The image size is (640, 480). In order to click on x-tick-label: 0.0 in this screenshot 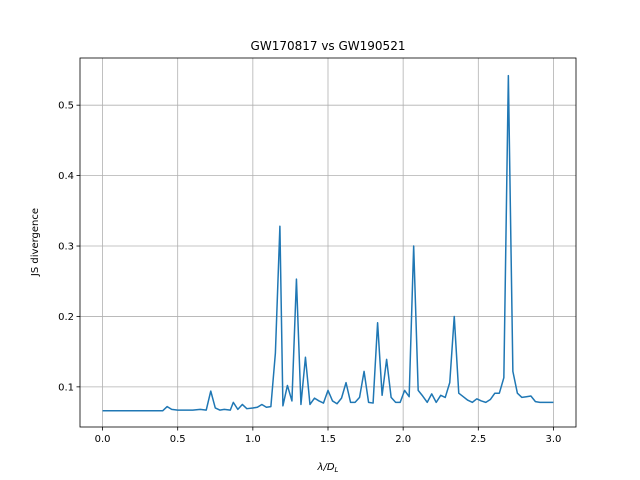, I will do `click(103, 439)`.